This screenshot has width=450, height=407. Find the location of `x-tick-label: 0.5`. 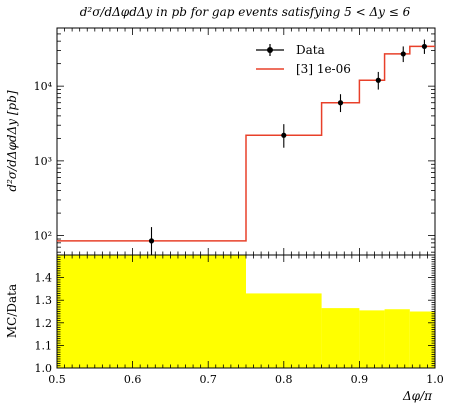

x-tick-label: 0.5 is located at coordinates (57, 379).